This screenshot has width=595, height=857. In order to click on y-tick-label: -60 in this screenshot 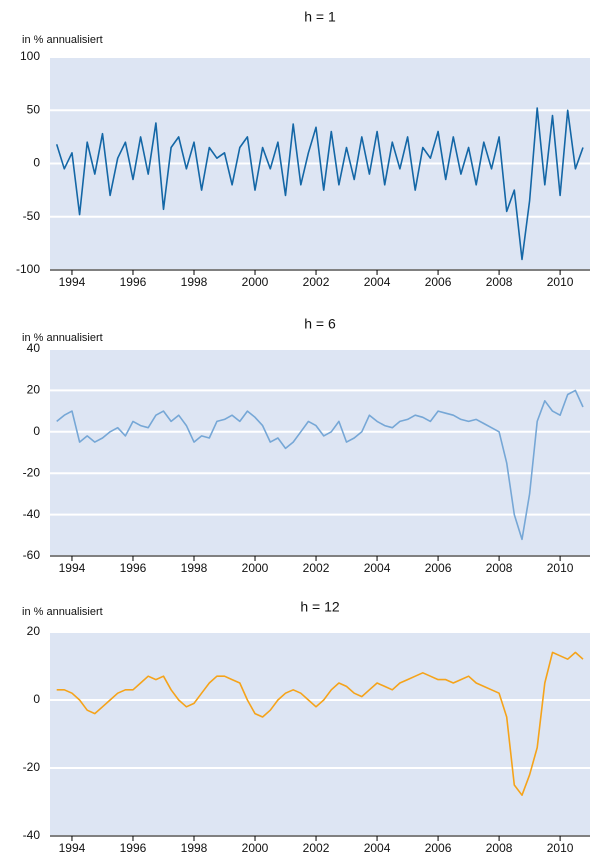, I will do `click(32, 555)`.